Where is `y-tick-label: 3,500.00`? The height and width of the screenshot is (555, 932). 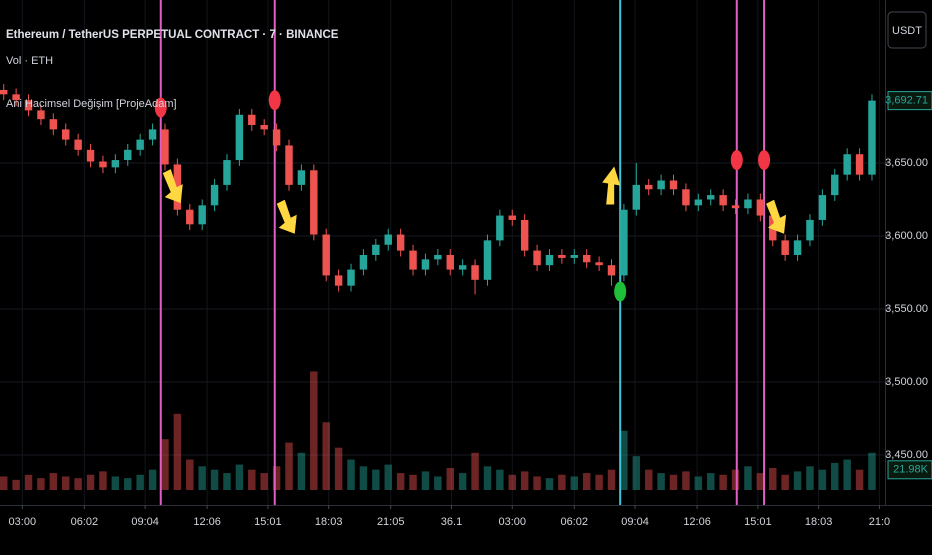 y-tick-label: 3,500.00 is located at coordinates (906, 382).